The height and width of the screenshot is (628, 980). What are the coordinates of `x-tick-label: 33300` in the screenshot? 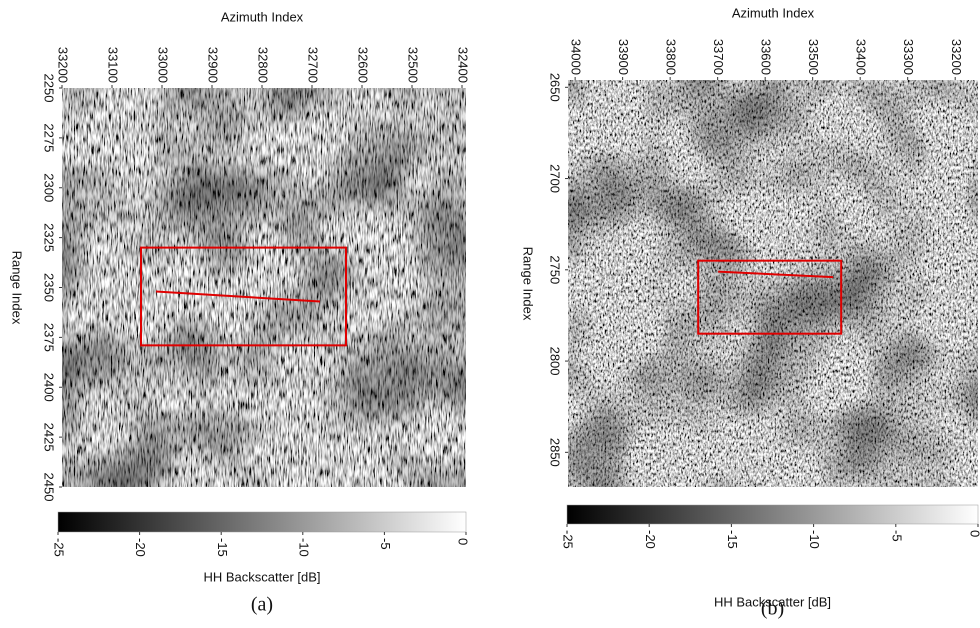 It's located at (908, 57).